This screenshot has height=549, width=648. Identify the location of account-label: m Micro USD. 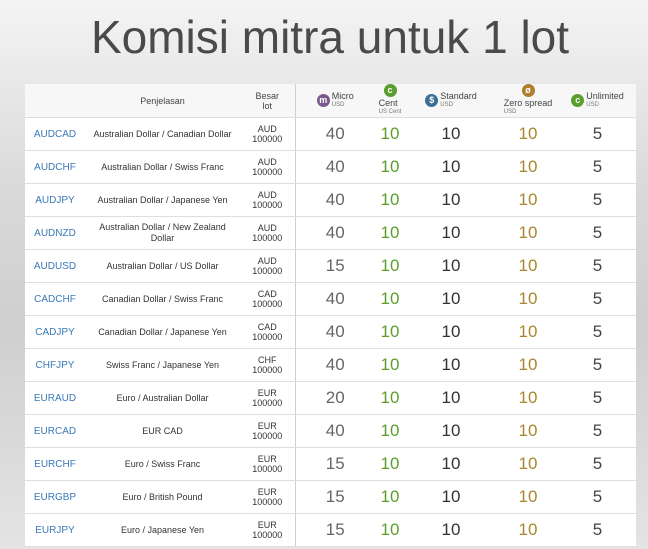
(335, 100).